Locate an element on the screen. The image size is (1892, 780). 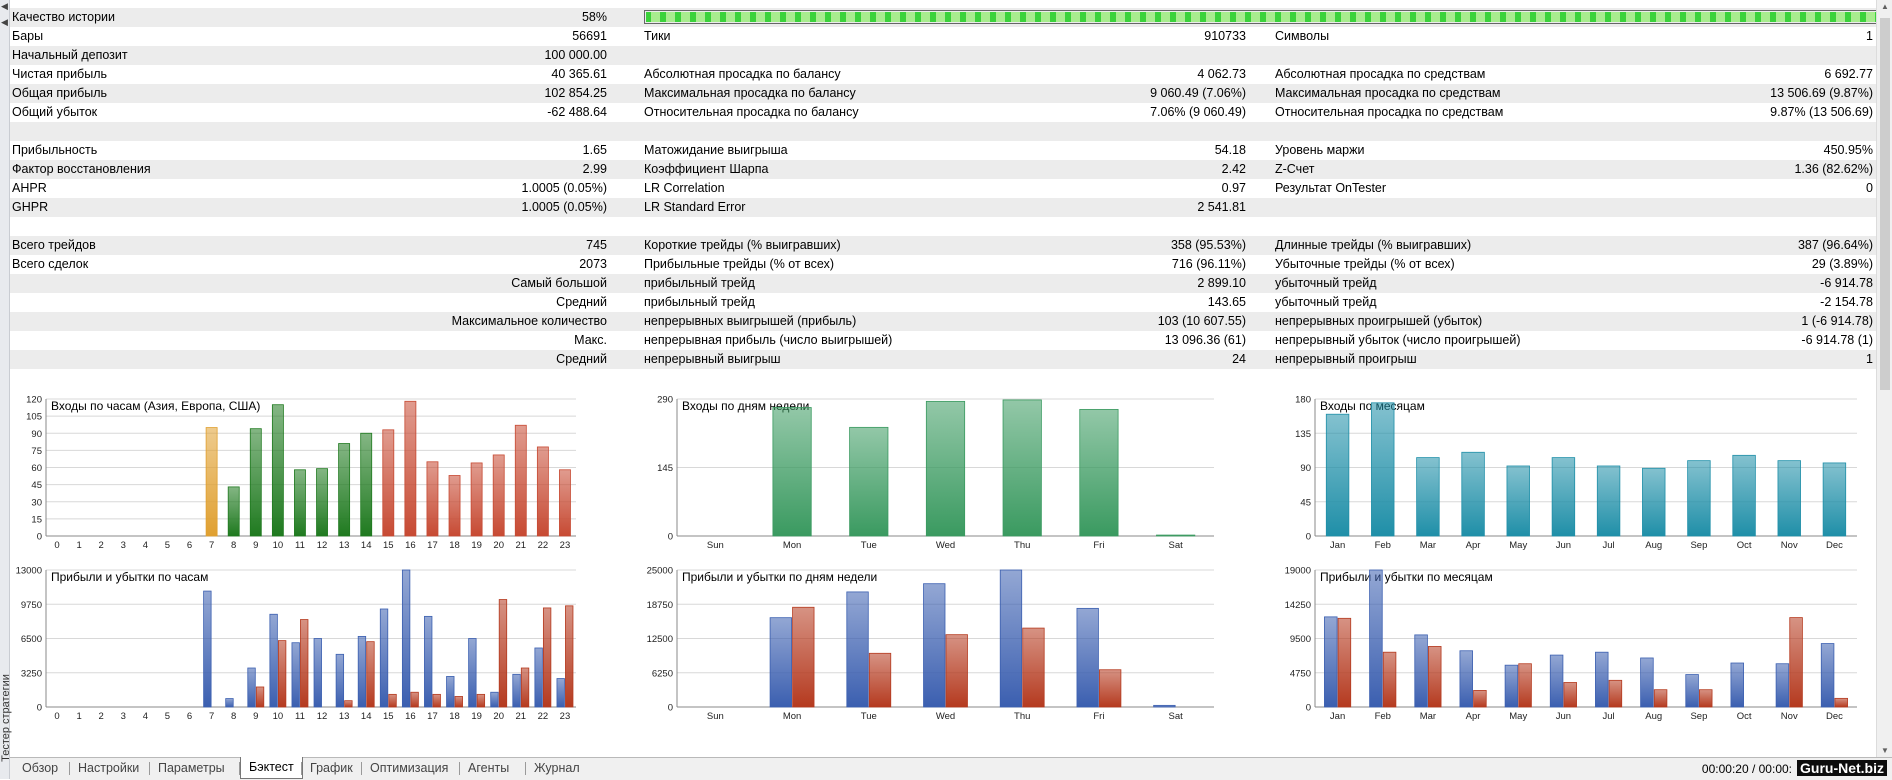
scrollbar-thumb is located at coordinates (1885, 204).